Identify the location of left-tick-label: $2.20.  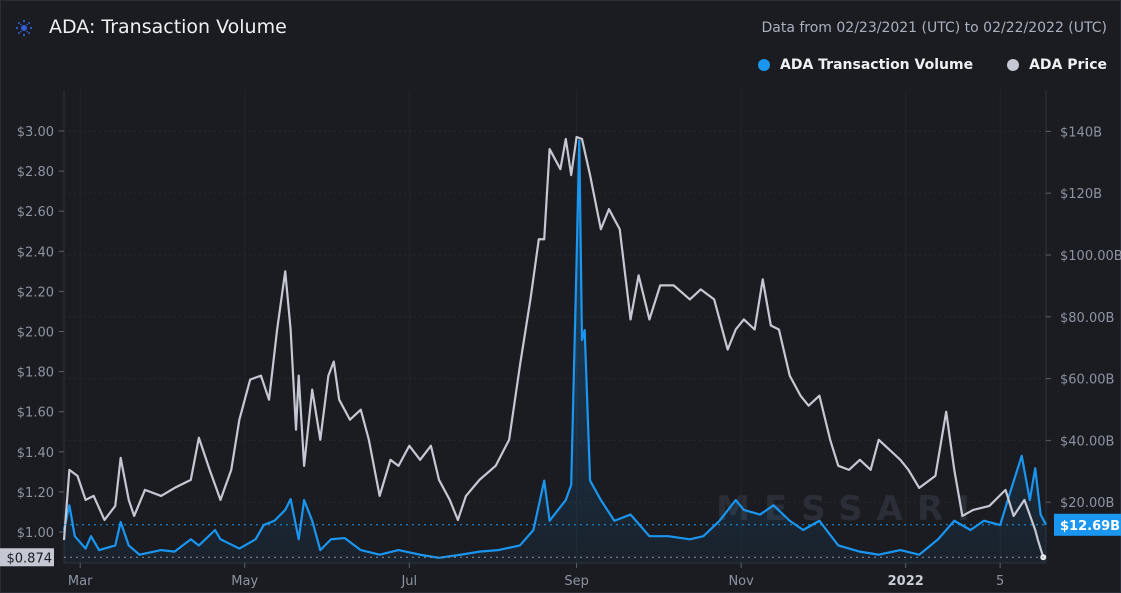
(35, 292).